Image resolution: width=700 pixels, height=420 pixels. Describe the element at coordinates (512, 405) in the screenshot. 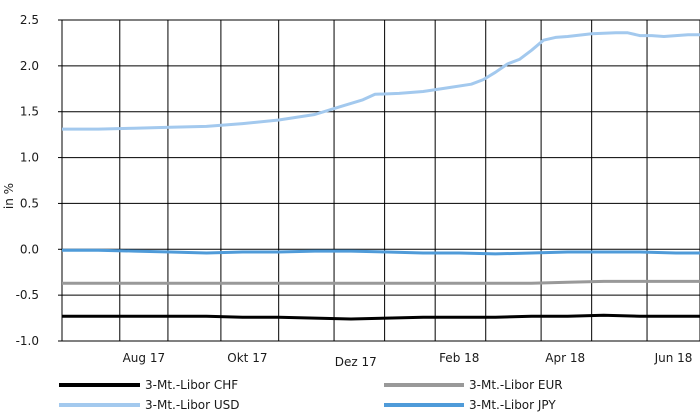

I see `legend-label: 3-Mt.-Libor JPY` at that location.